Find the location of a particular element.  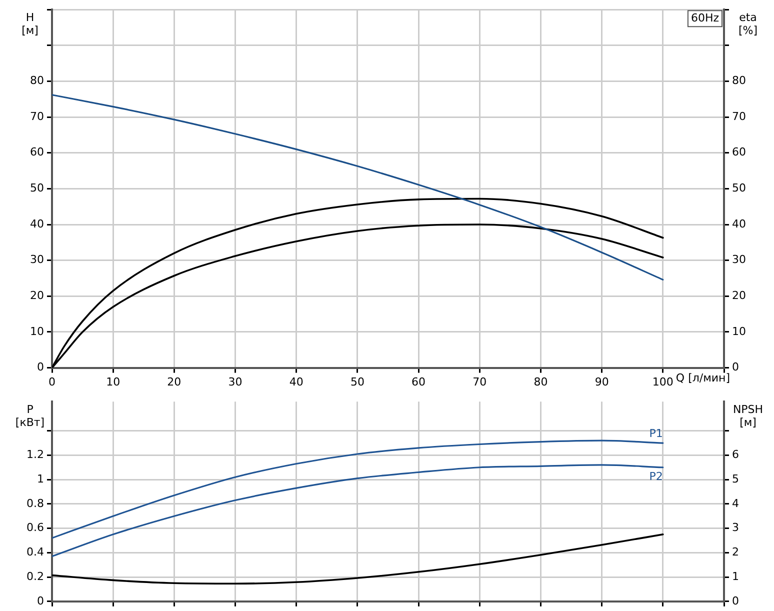

y-tick-label: 0.8 is located at coordinates (35, 503).